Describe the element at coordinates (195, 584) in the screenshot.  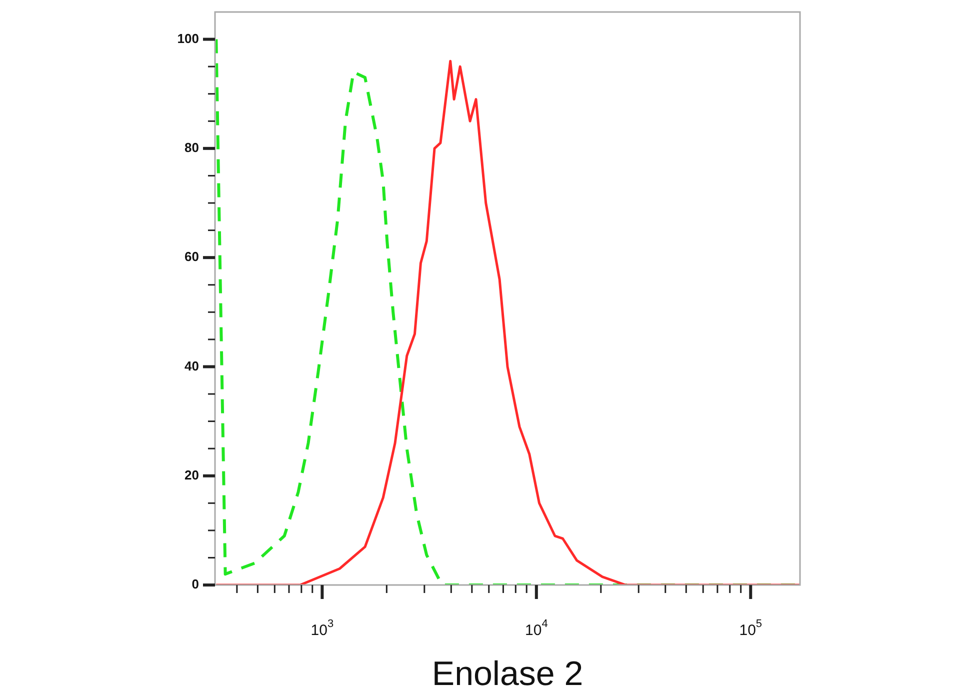
I see `y-tick-label: 0` at that location.